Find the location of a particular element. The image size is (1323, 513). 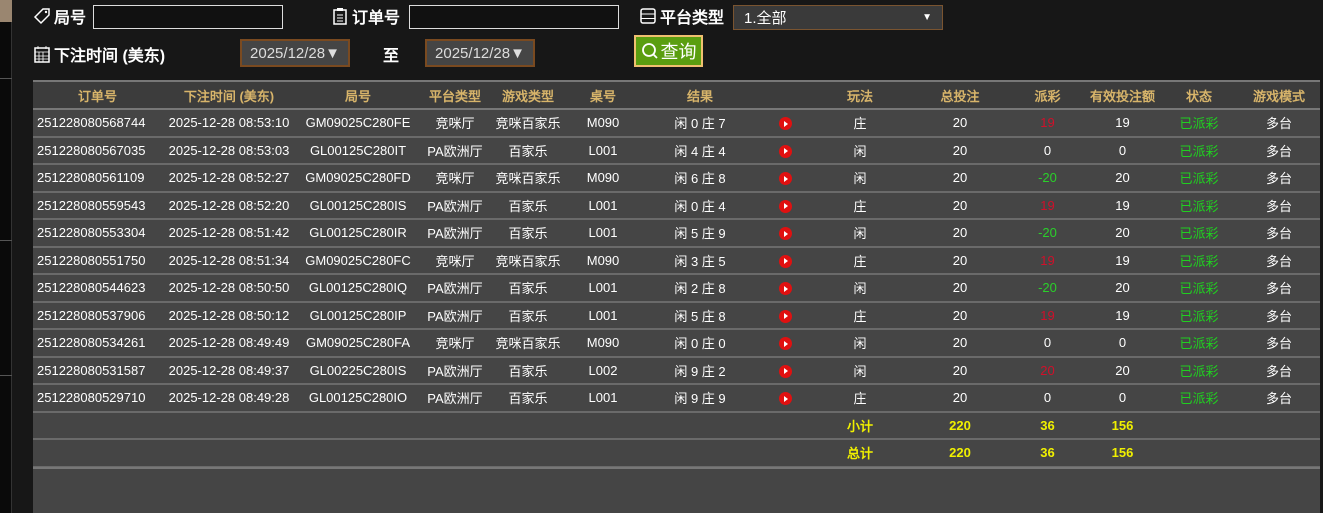

round-label: 局号 is located at coordinates (59, 16).